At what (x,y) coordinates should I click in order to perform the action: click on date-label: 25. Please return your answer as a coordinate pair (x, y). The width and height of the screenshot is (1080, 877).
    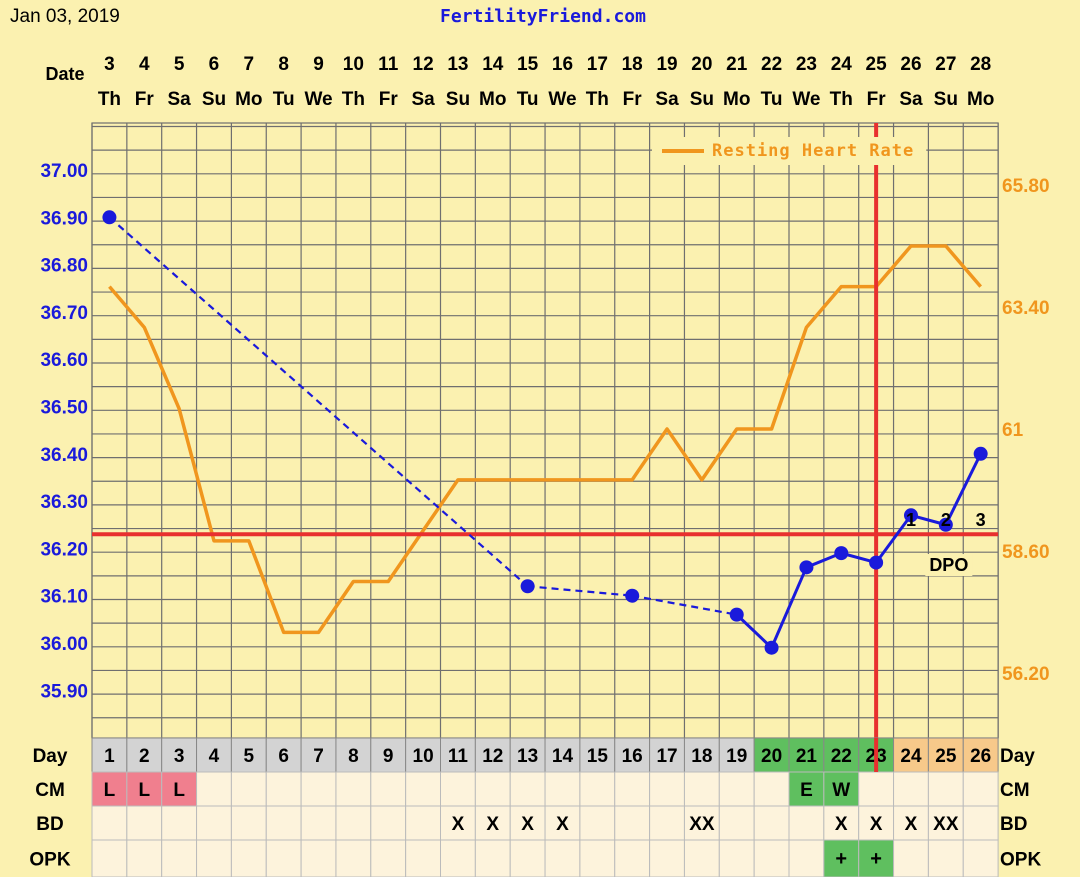
    Looking at the image, I should click on (877, 64).